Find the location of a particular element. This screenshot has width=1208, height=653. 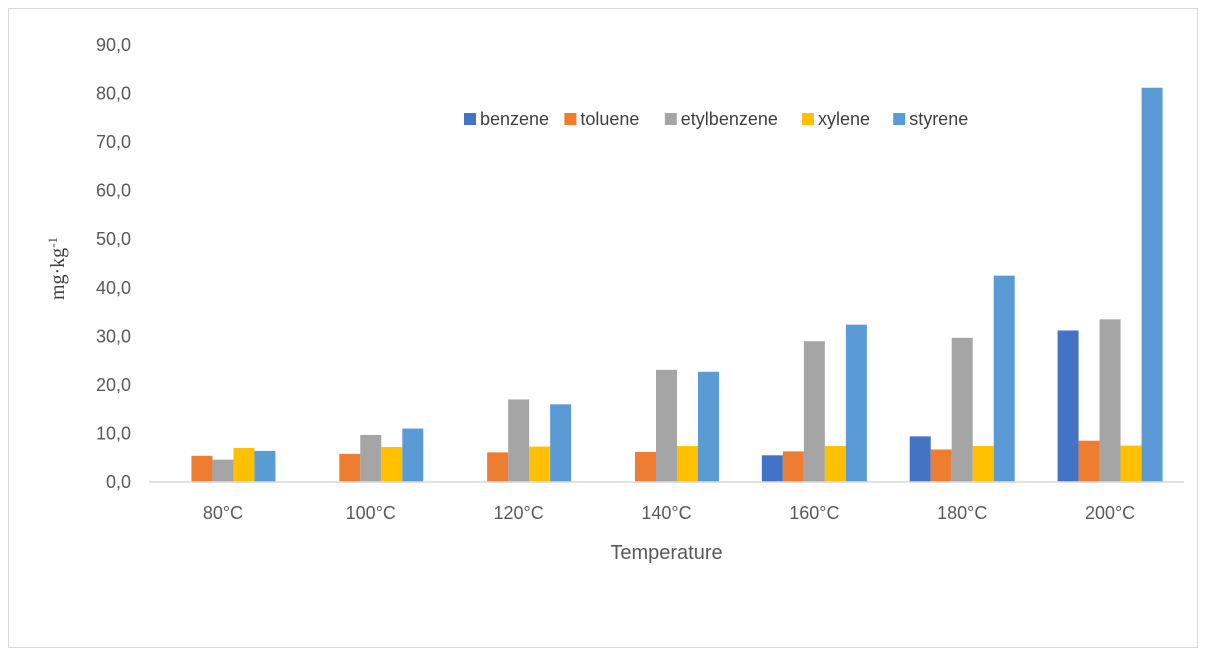

legend-swatch-xylene is located at coordinates (808, 119).